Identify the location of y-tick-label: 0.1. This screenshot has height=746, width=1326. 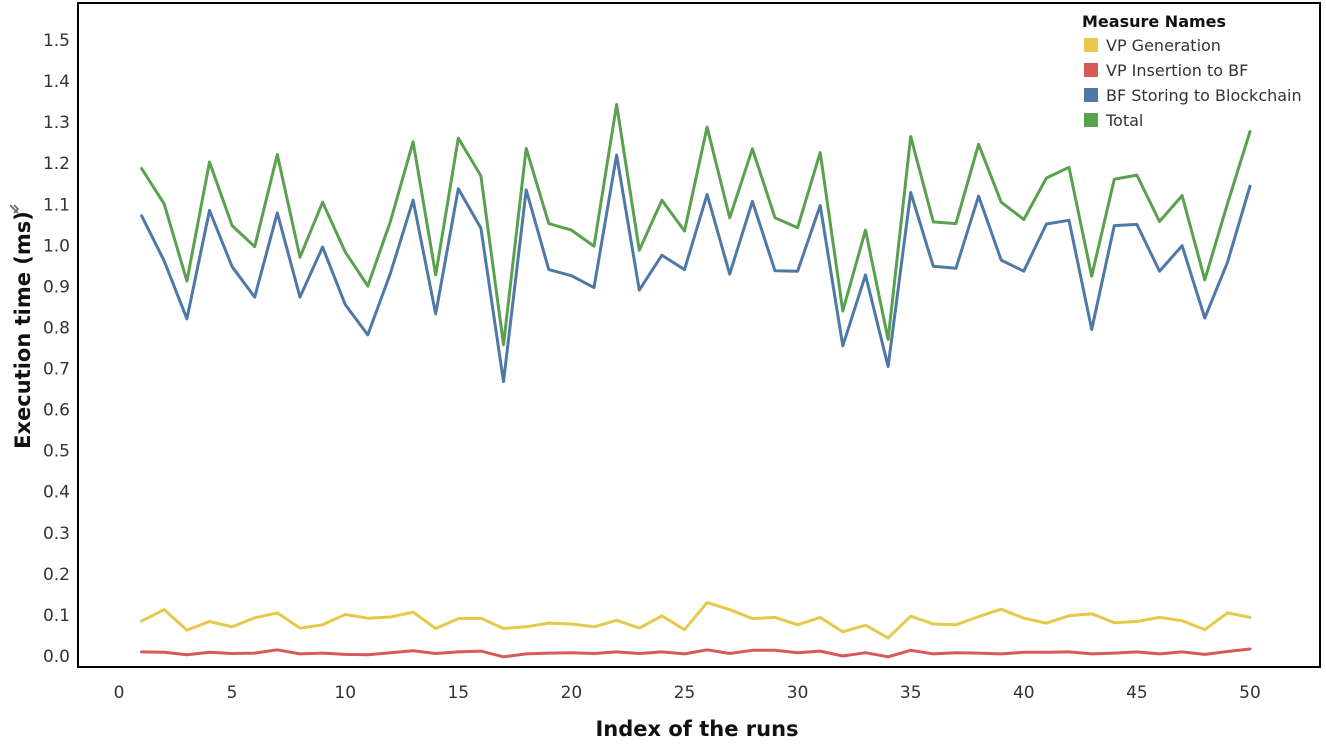
(56, 616).